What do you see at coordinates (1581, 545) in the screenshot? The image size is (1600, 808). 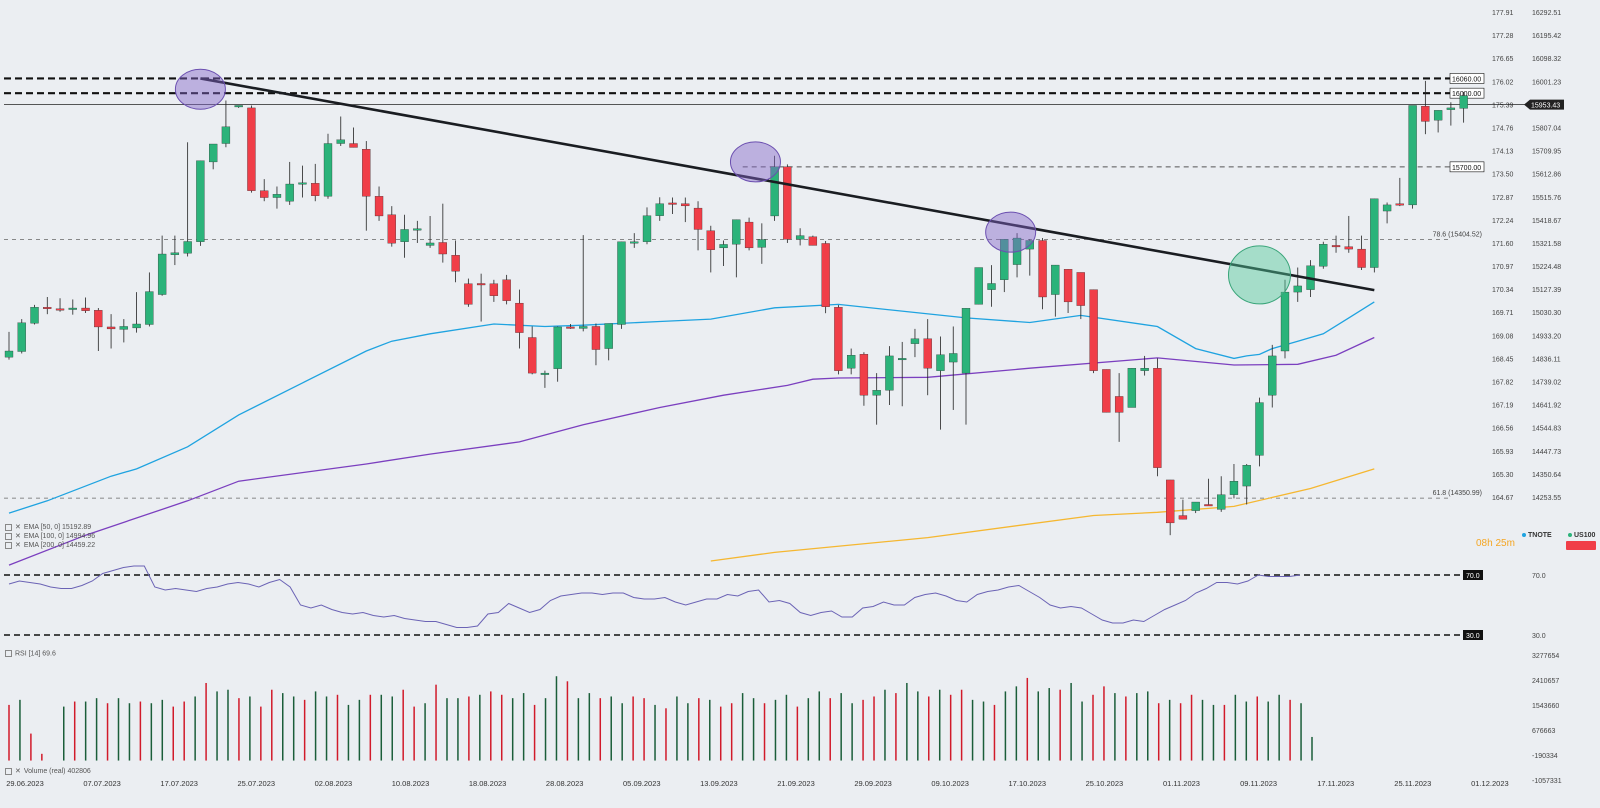 I see `symbol-color-badge` at bounding box center [1581, 545].